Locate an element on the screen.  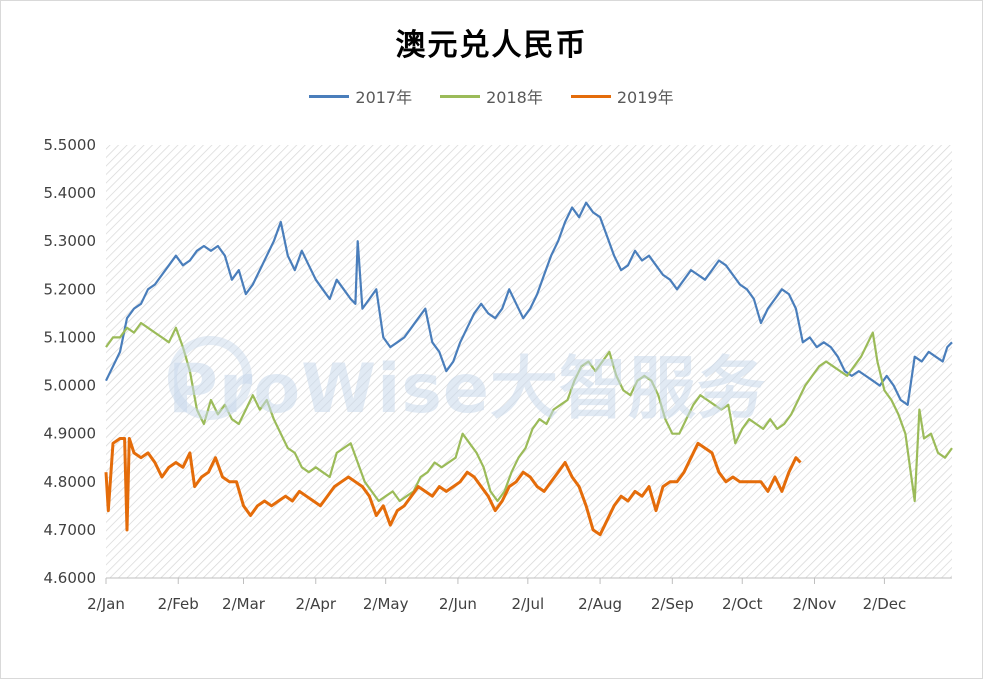
x-tick-label: 2/Apr is located at coordinates (315, 604).